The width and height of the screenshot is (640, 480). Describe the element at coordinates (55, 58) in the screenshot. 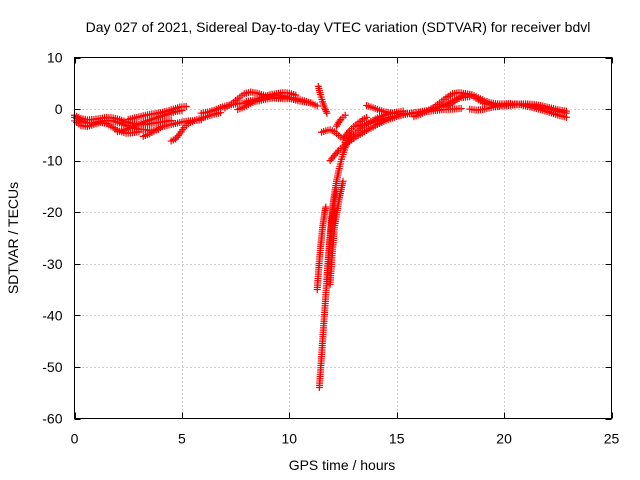

I see `y-tick-label: 10` at that location.